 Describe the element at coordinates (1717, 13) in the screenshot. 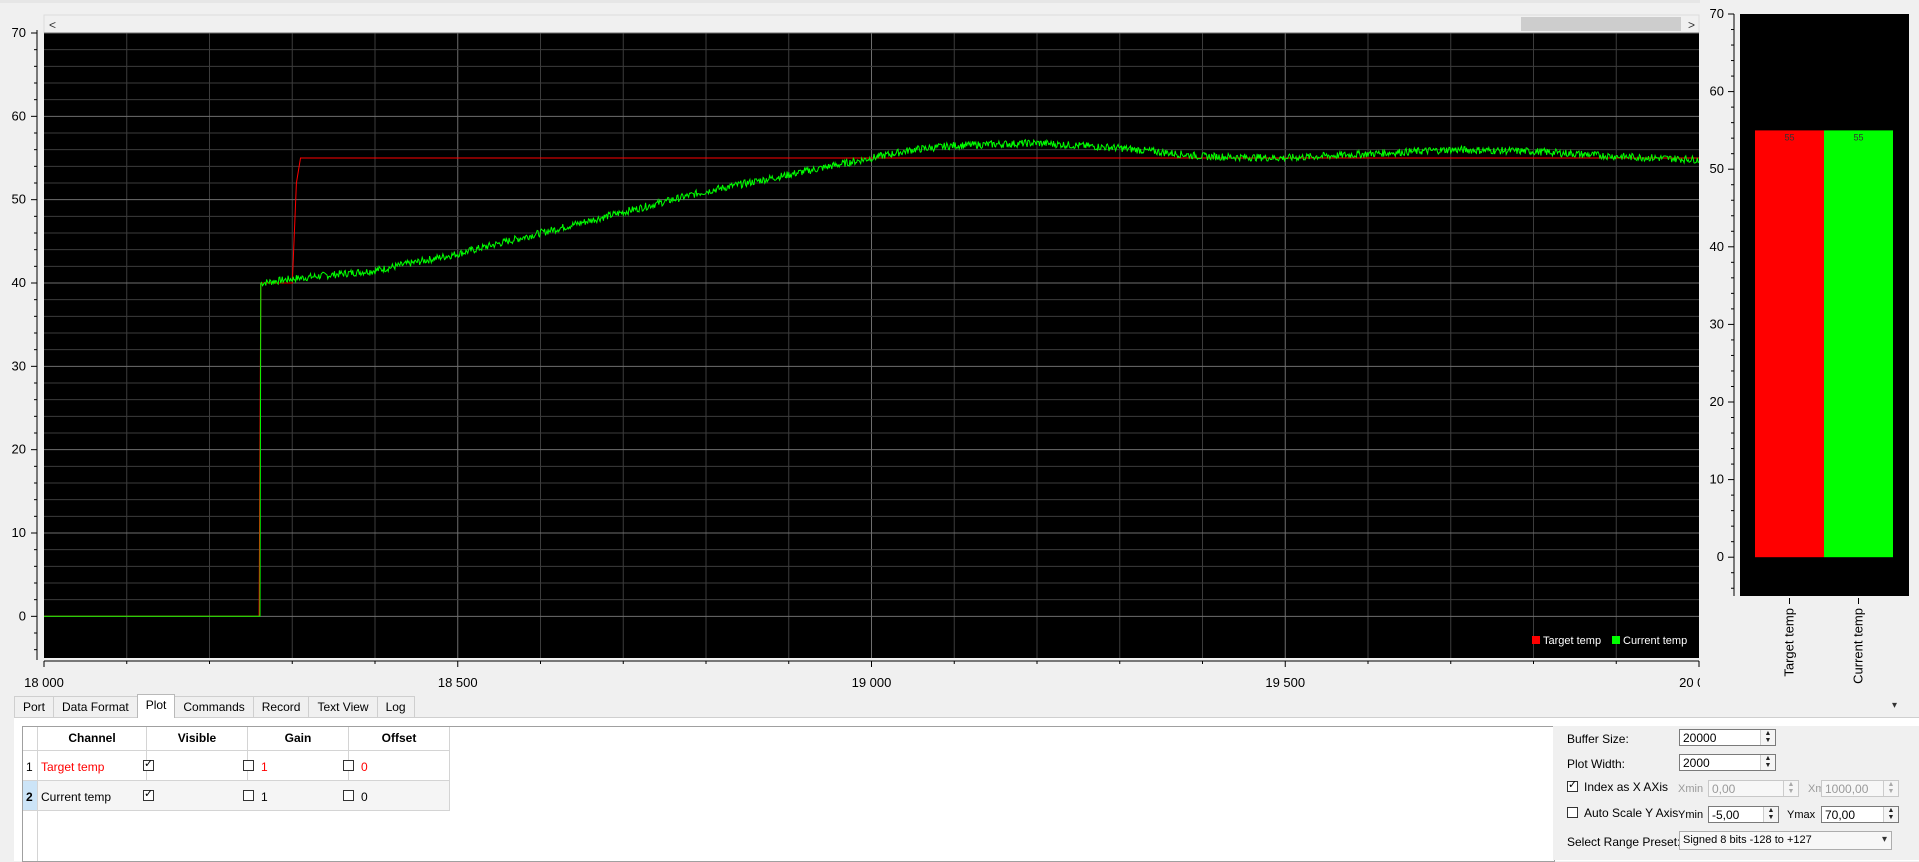

I see `bar-y-tick-label: 70` at that location.